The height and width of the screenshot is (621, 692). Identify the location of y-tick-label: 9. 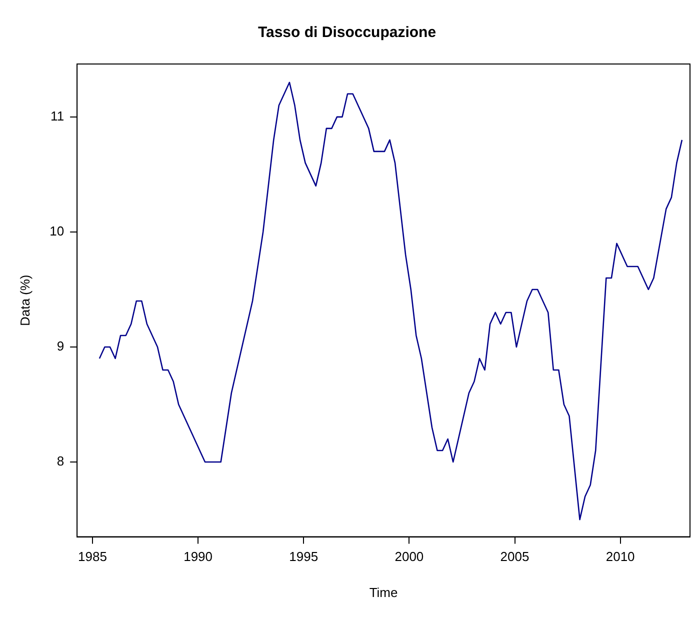
(60, 346).